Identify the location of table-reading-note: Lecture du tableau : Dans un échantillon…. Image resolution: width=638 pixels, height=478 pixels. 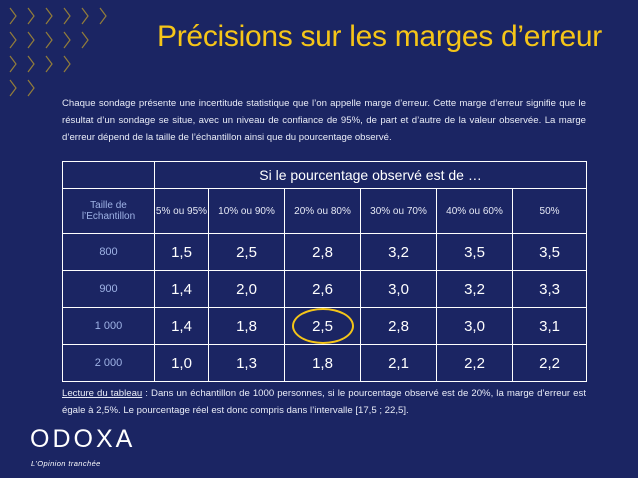
(324, 402).